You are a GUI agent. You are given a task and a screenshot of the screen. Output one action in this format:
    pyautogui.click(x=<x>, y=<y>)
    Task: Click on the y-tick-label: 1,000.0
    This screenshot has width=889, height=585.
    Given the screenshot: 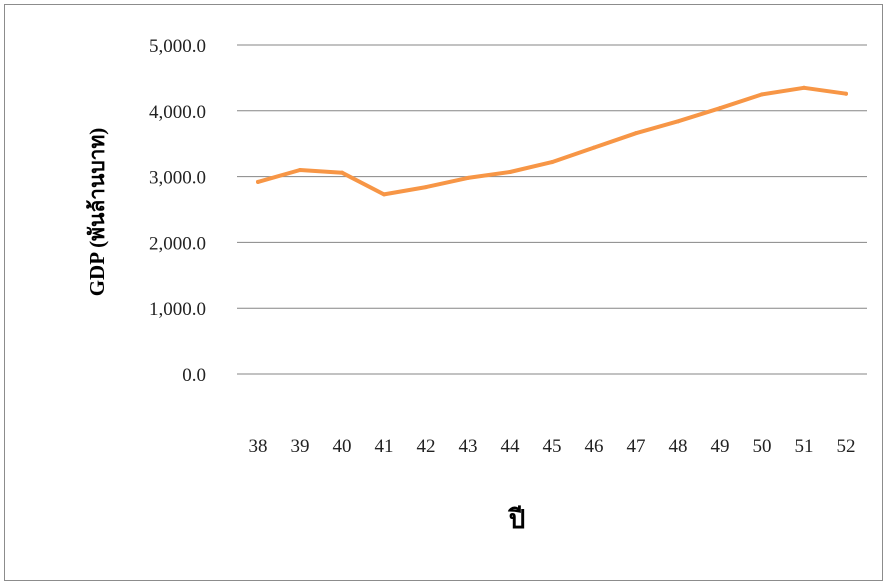 What is the action you would take?
    pyautogui.click(x=177, y=309)
    